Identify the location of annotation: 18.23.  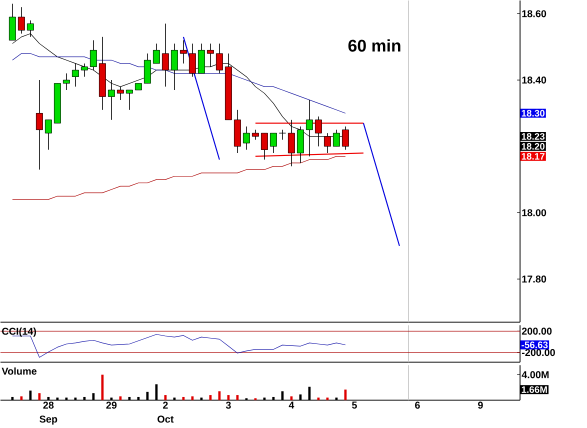
(533, 136).